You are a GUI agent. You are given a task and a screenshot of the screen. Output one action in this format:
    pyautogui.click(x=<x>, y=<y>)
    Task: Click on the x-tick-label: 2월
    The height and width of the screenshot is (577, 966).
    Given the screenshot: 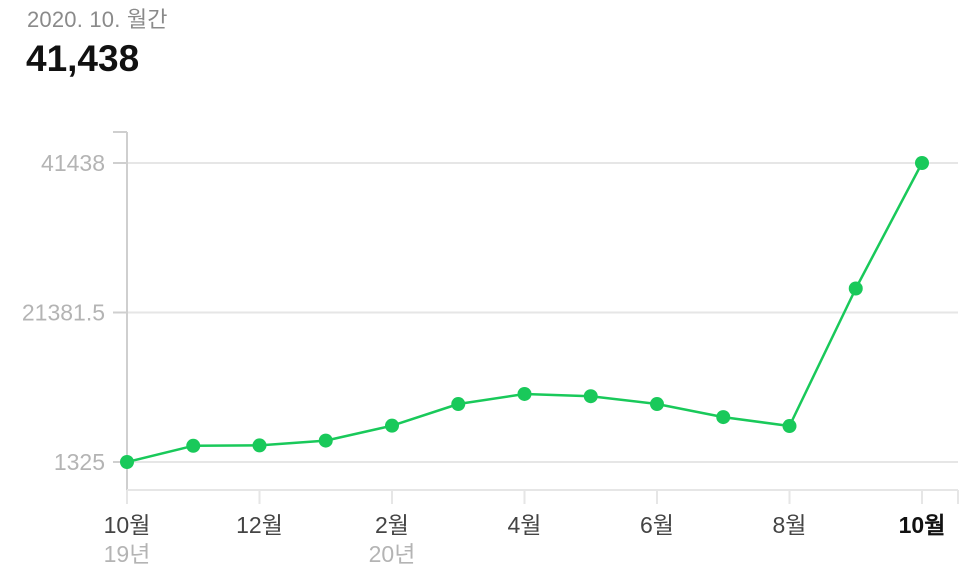 What is the action you would take?
    pyautogui.click(x=392, y=525)
    